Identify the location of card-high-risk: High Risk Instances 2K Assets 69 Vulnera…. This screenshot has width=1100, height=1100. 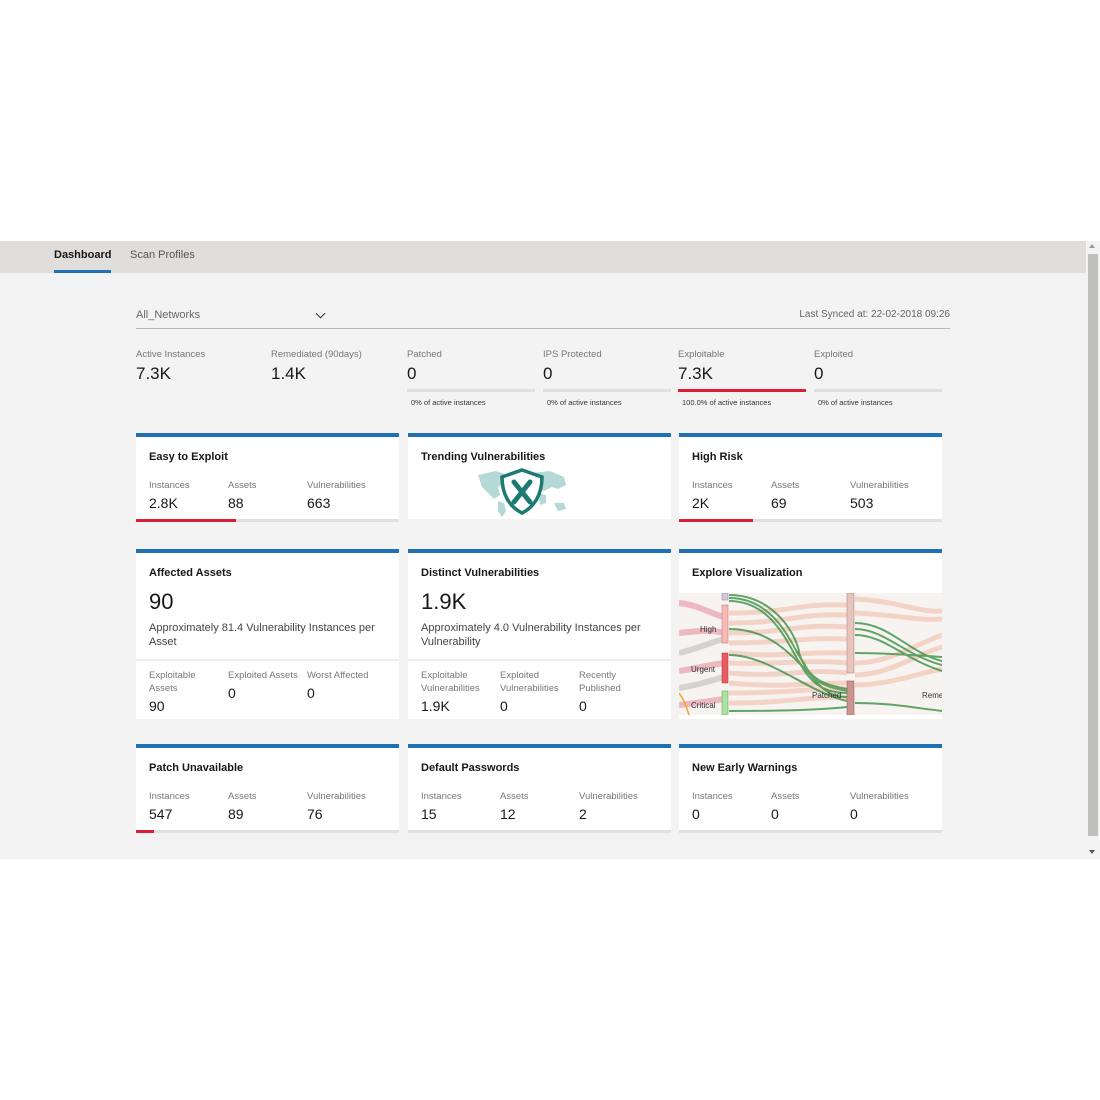
(810, 477).